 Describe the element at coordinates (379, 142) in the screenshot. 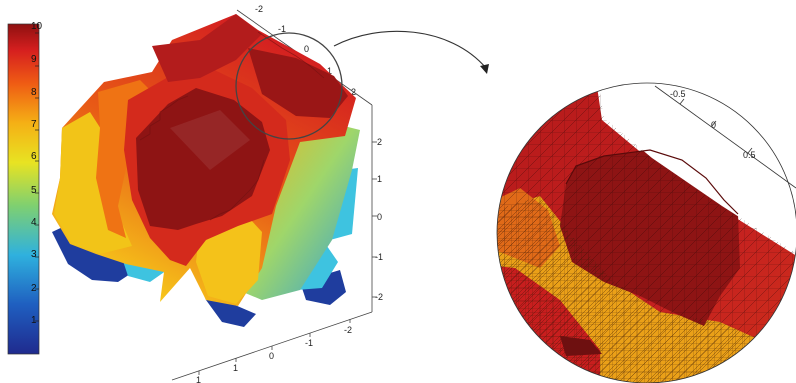

I see `z-tick-label: 2` at that location.